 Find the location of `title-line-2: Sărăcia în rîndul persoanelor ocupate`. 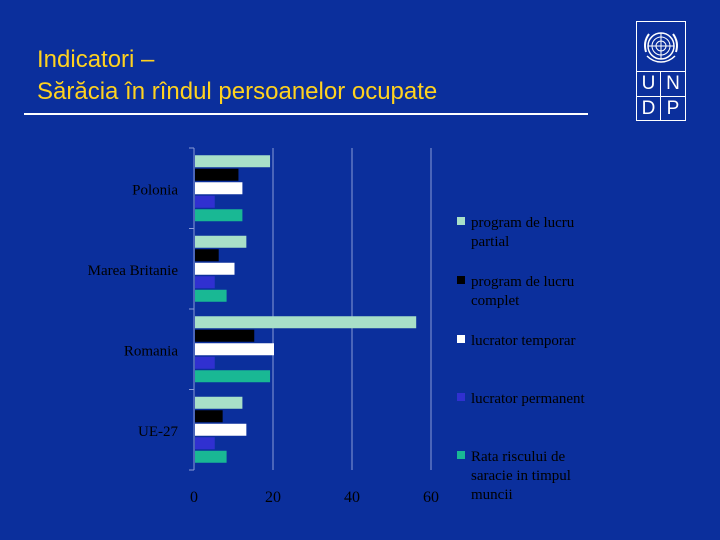

title-line-2: Sărăcia în rîndul persoanelor ocupate is located at coordinates (237, 91).